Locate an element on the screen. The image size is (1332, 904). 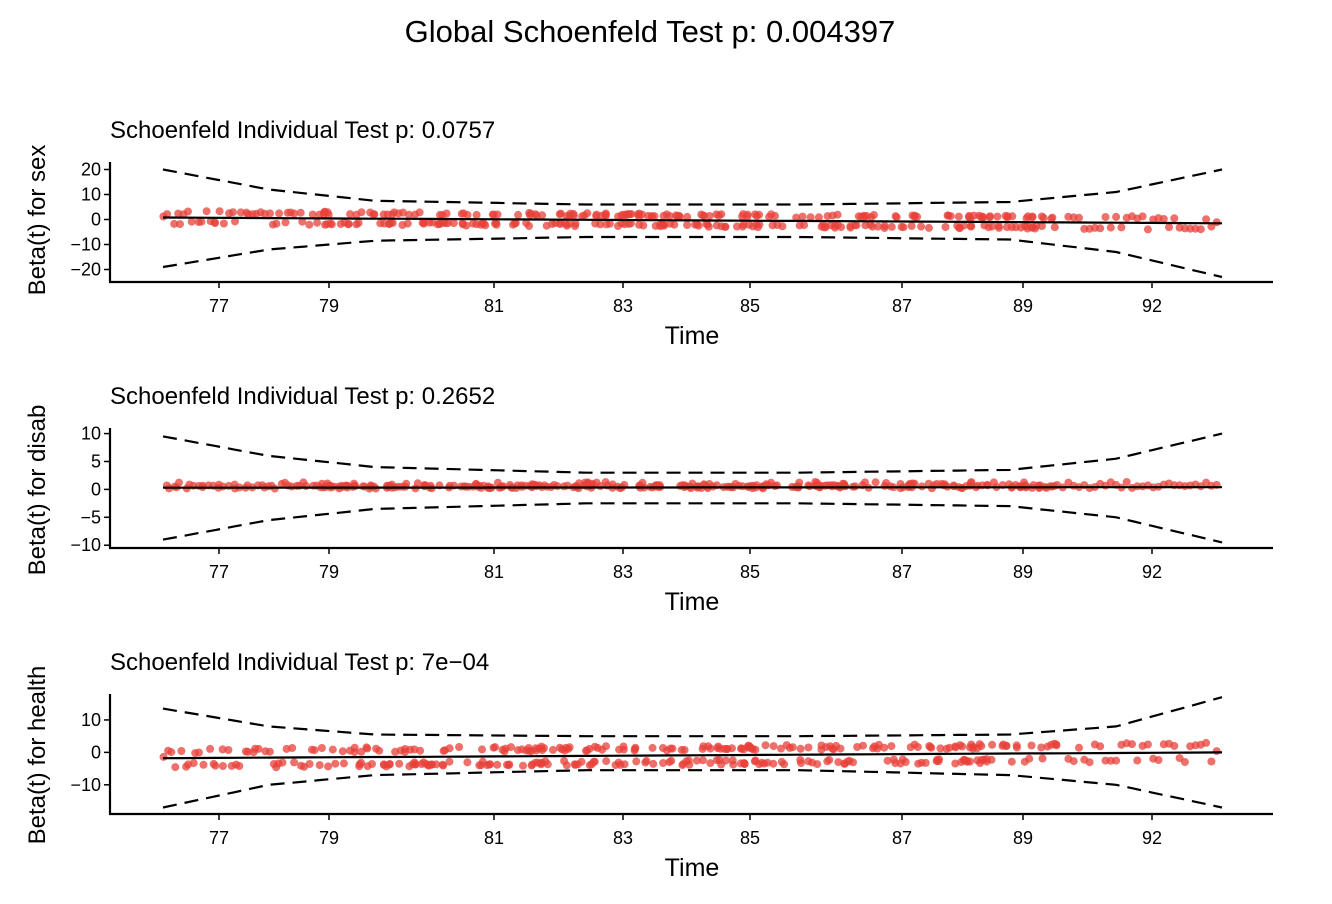
fit-line is located at coordinates (692, 220).